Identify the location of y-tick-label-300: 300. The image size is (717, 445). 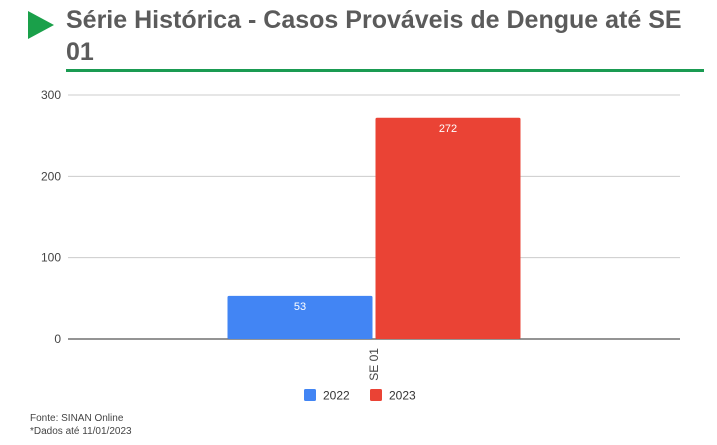
(51, 95).